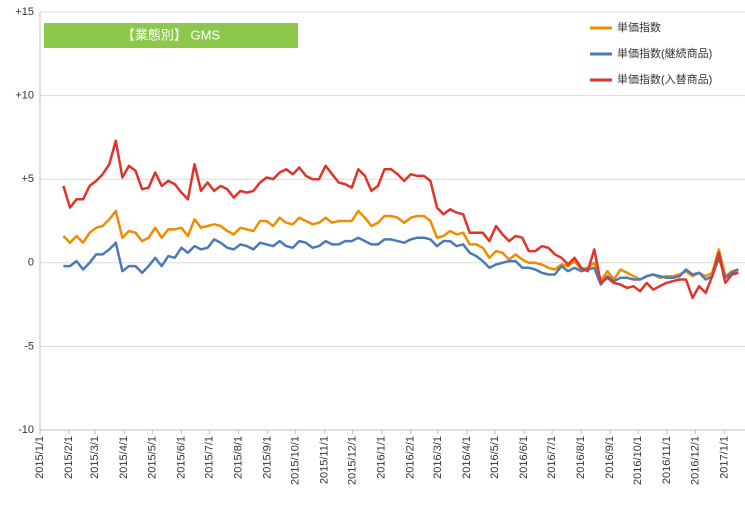 This screenshot has width=745, height=510. Describe the element at coordinates (724, 457) in the screenshot. I see `x-tick-label: 2017/1/1` at that location.